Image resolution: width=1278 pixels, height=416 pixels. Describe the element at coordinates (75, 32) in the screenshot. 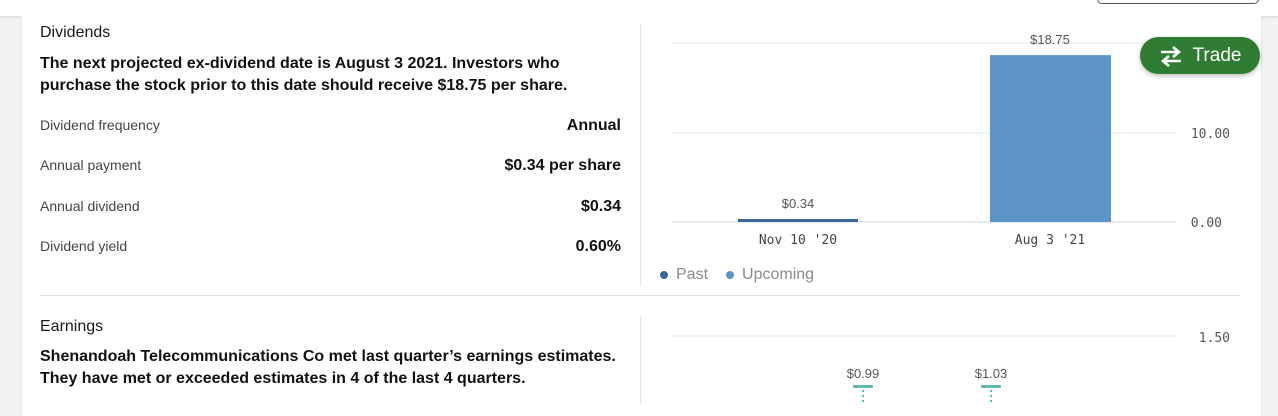

I see `dividends-title: Dividends` at that location.